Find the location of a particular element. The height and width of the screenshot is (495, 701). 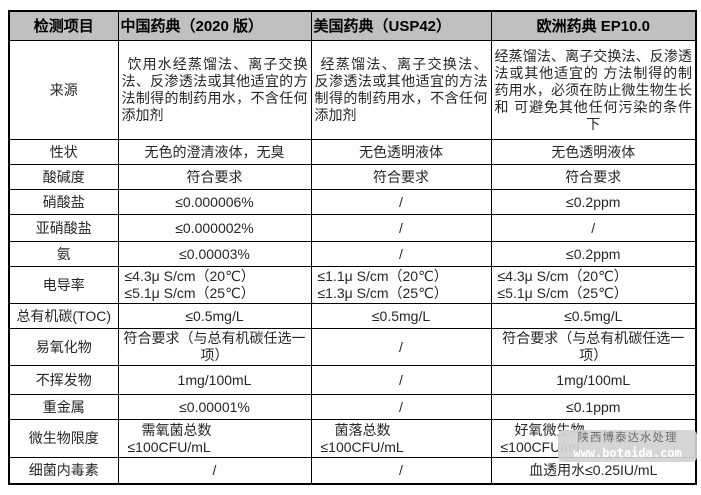

cell-china: ≤0.000006% is located at coordinates (214, 202).